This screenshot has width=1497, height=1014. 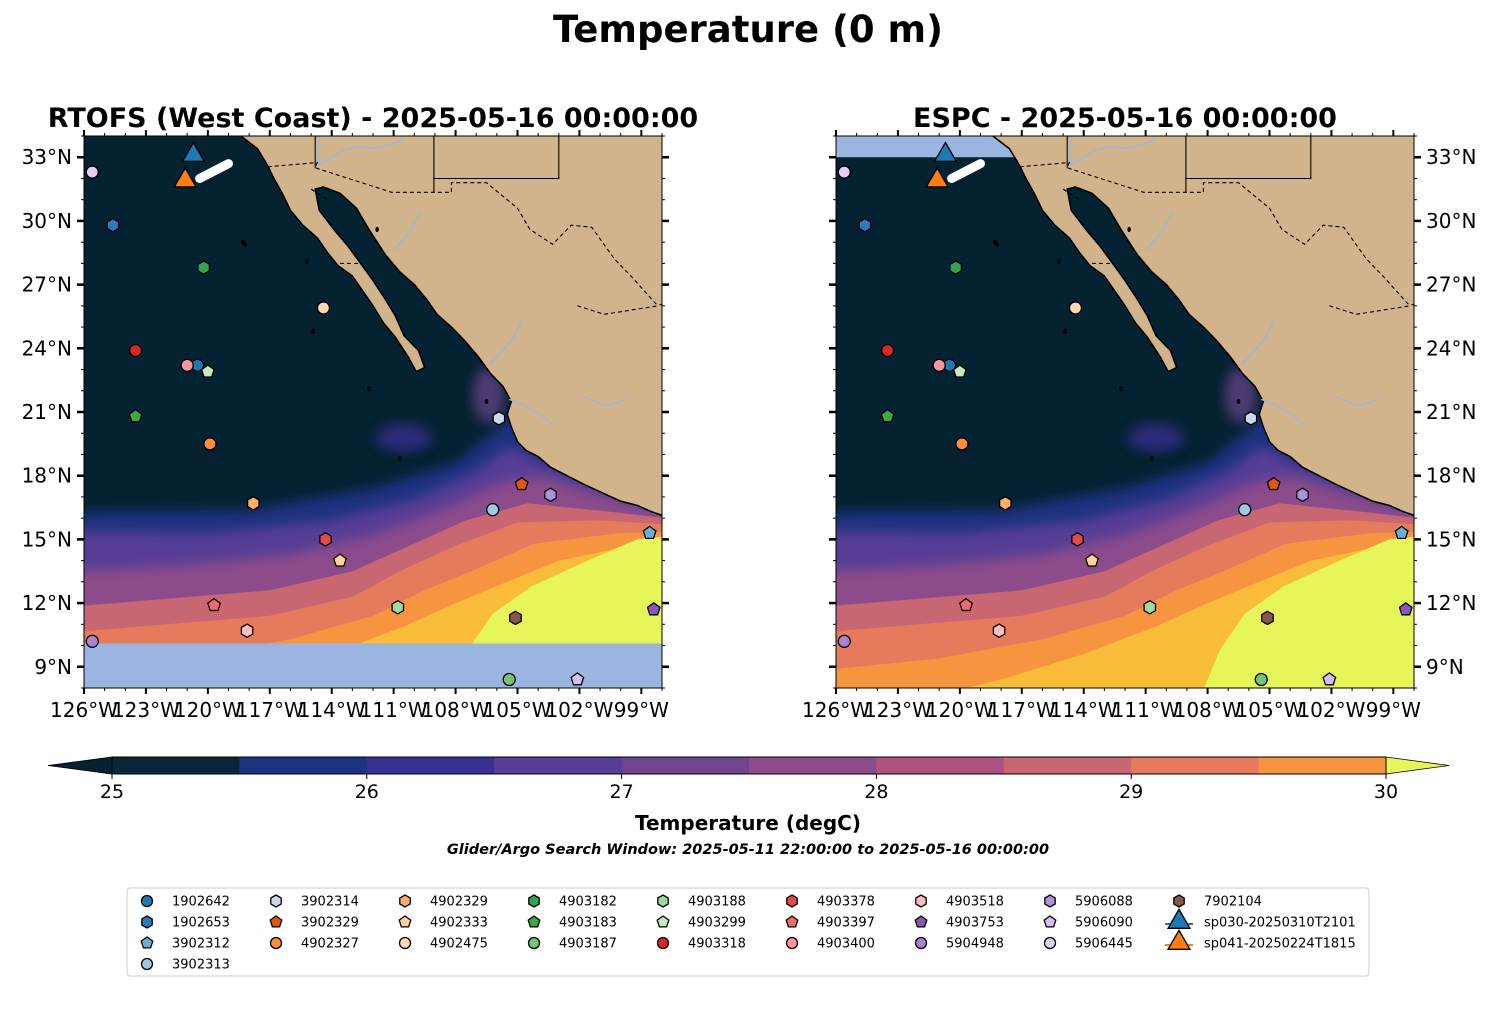 I want to click on legend-label: 7902104, so click(x=1233, y=902).